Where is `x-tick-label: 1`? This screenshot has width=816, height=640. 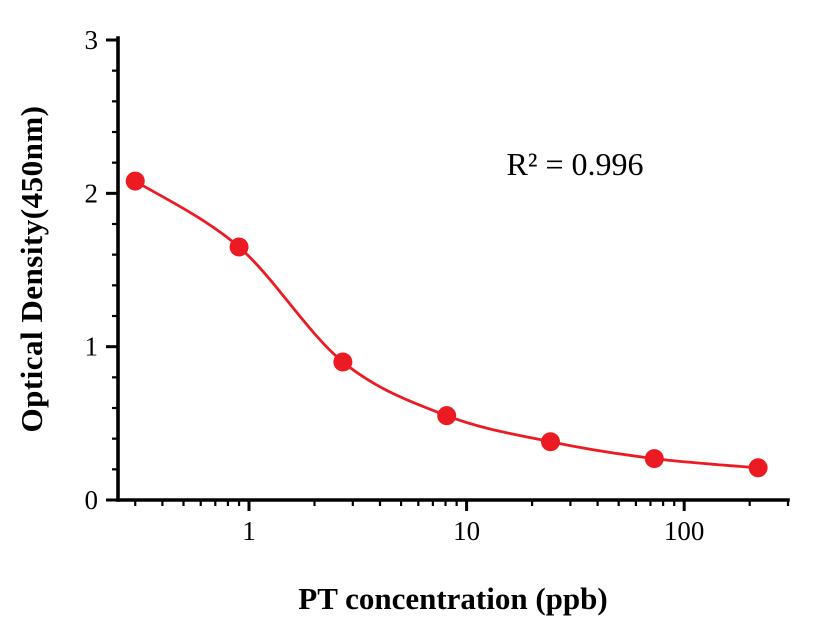 x-tick-label: 1 is located at coordinates (249, 531).